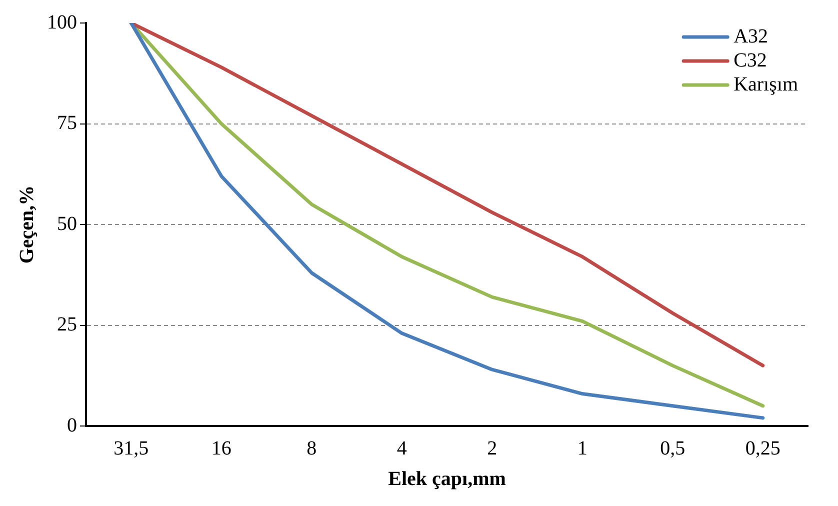 This screenshot has height=506, width=838. I want to click on y-tick-label: 25, so click(67, 325).